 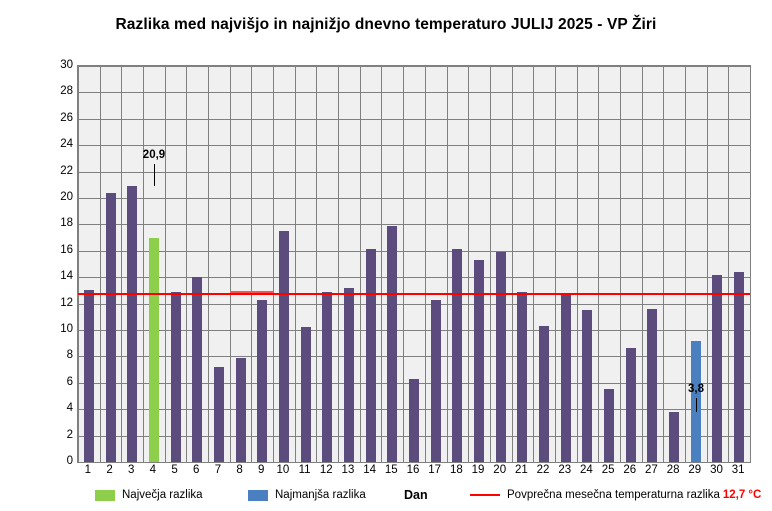 I want to click on y-axis-tick-label: 20, so click(x=66, y=197).